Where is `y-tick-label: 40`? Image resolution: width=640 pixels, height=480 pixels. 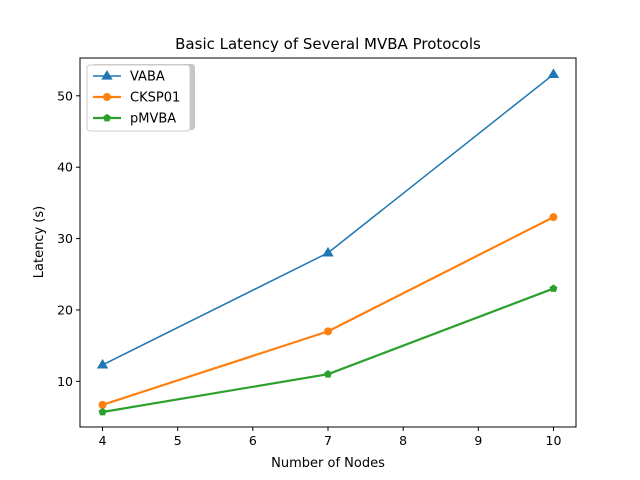
y-tick-label: 40 is located at coordinates (65, 167).